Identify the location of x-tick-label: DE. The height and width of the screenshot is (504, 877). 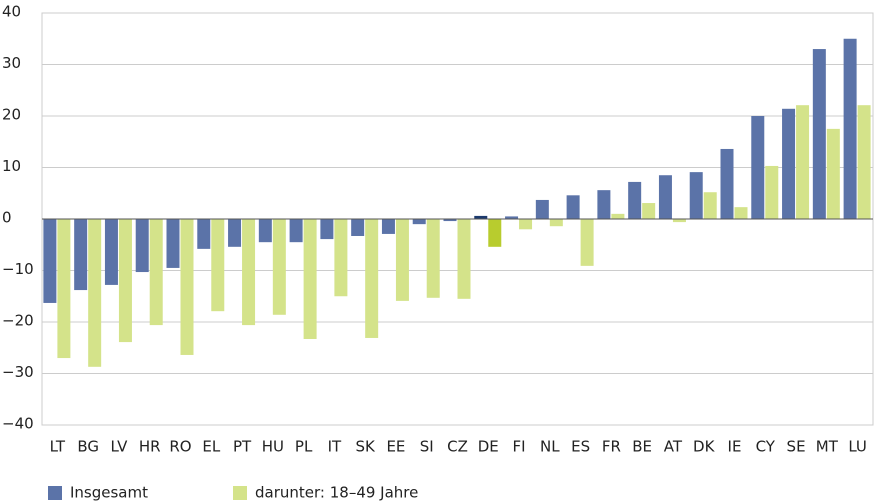
(488, 447).